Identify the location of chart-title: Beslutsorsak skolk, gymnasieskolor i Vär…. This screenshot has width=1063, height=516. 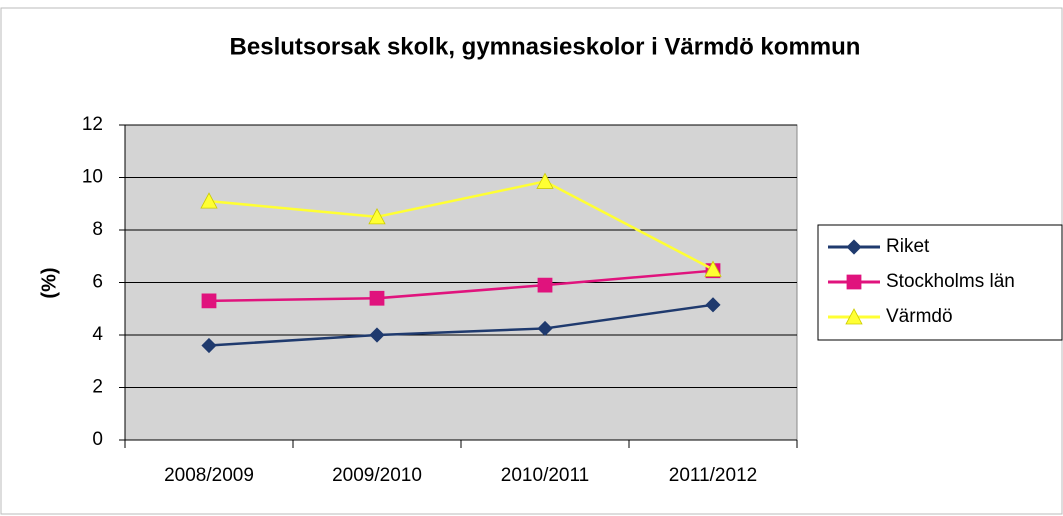
(545, 46).